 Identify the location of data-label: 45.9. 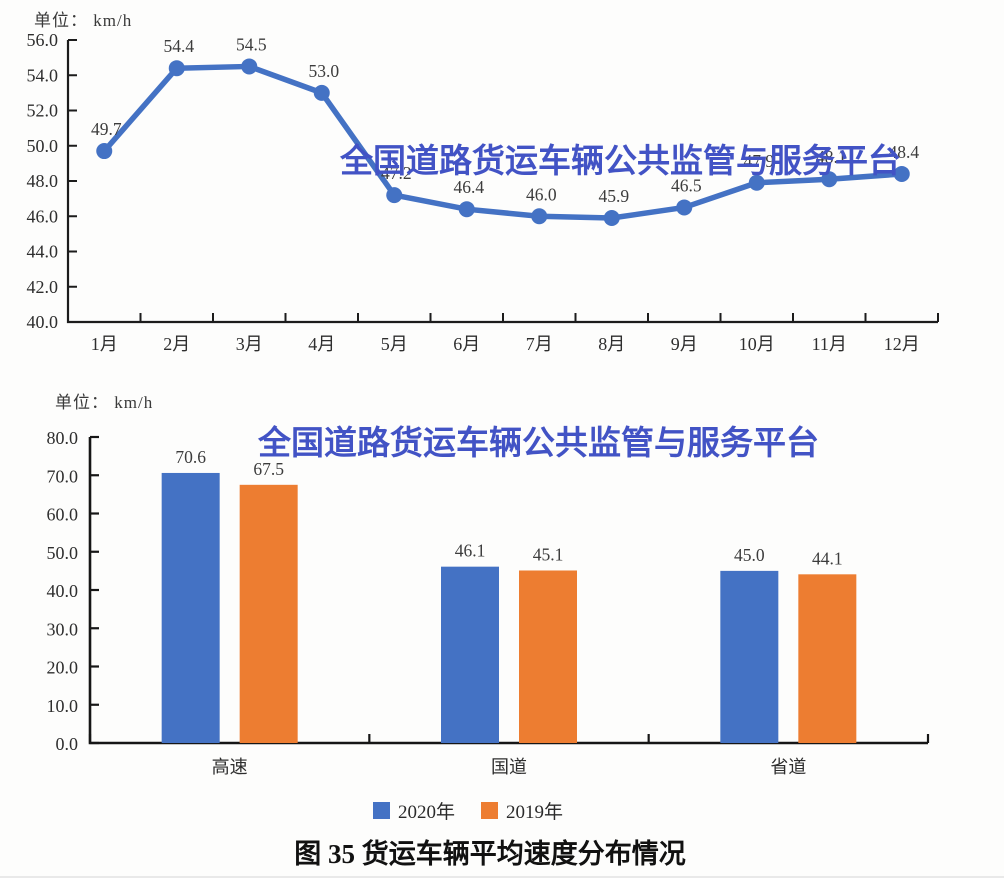
(613, 196).